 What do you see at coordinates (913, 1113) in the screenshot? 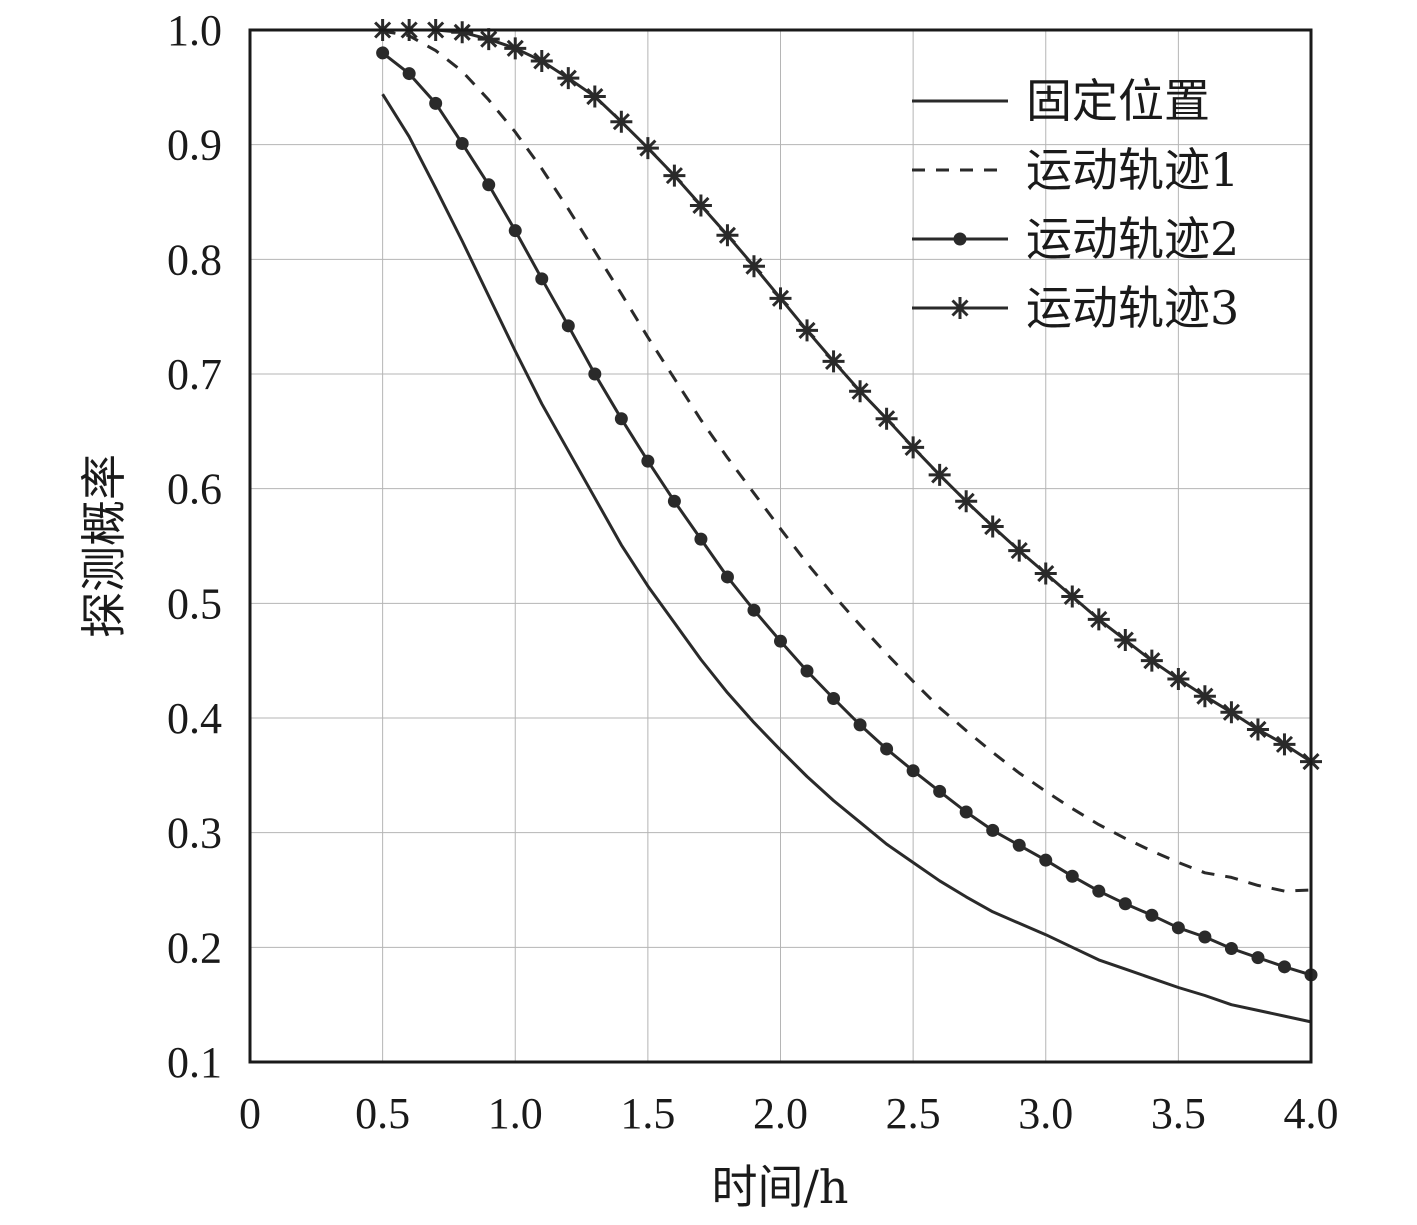
I see `x-tick-label: 2.5` at bounding box center [913, 1113].